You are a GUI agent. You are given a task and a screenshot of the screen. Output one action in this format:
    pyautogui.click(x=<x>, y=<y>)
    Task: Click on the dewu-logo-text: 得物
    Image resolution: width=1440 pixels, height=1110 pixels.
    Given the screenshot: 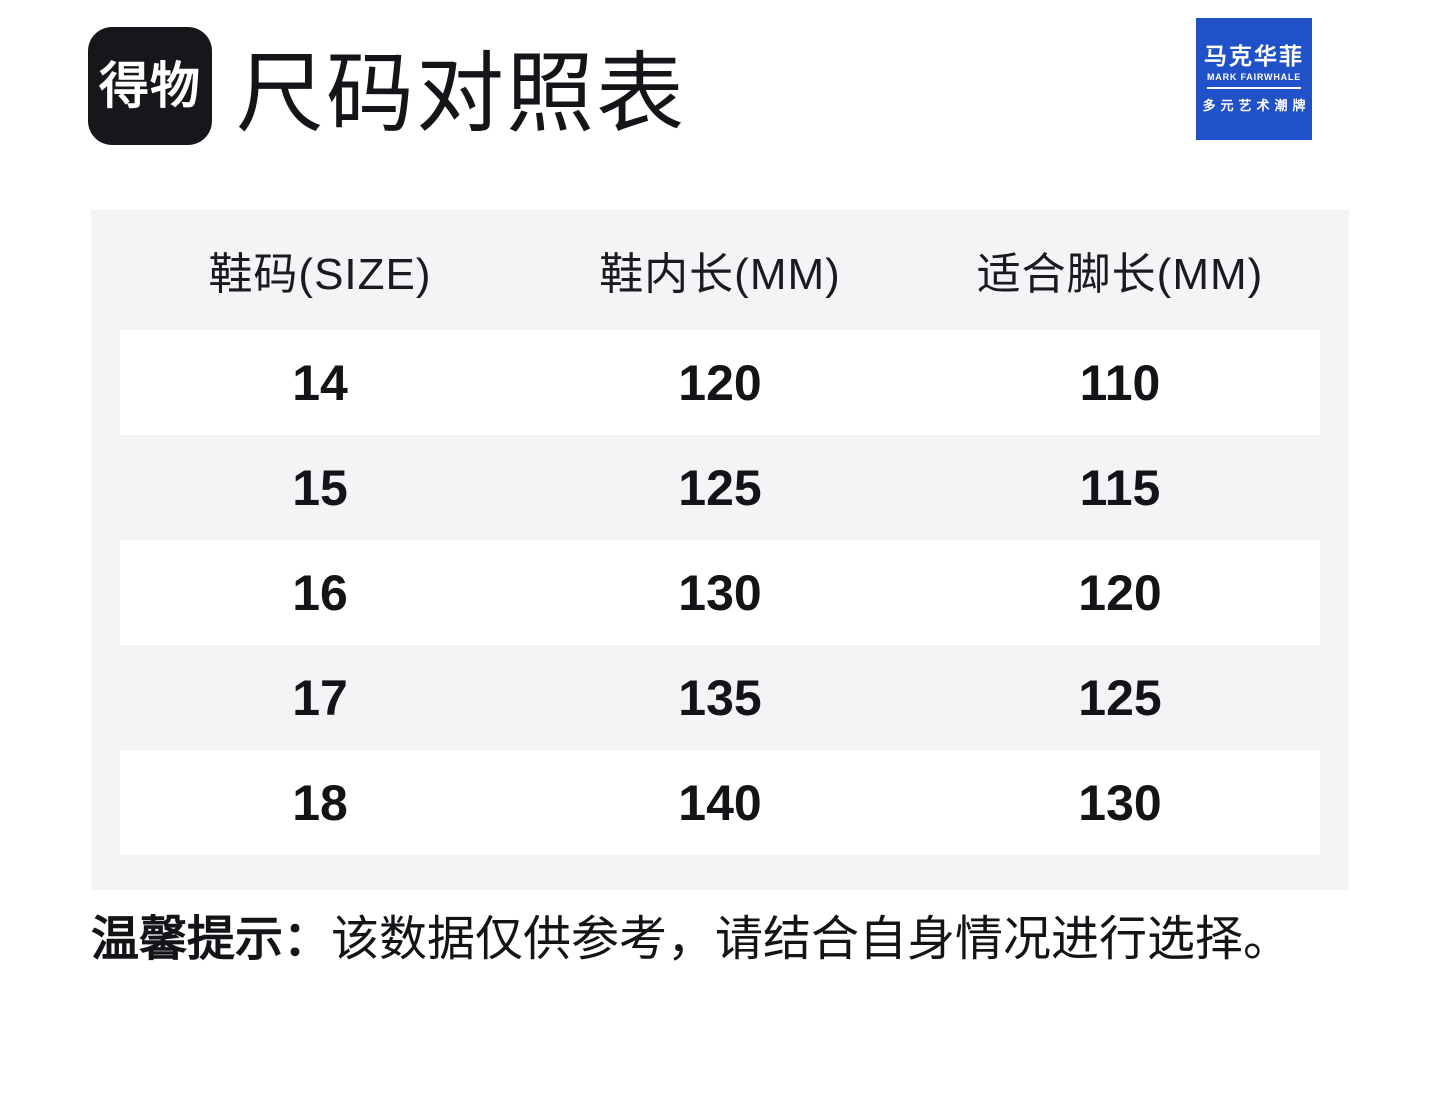 What is the action you would take?
    pyautogui.click(x=150, y=86)
    